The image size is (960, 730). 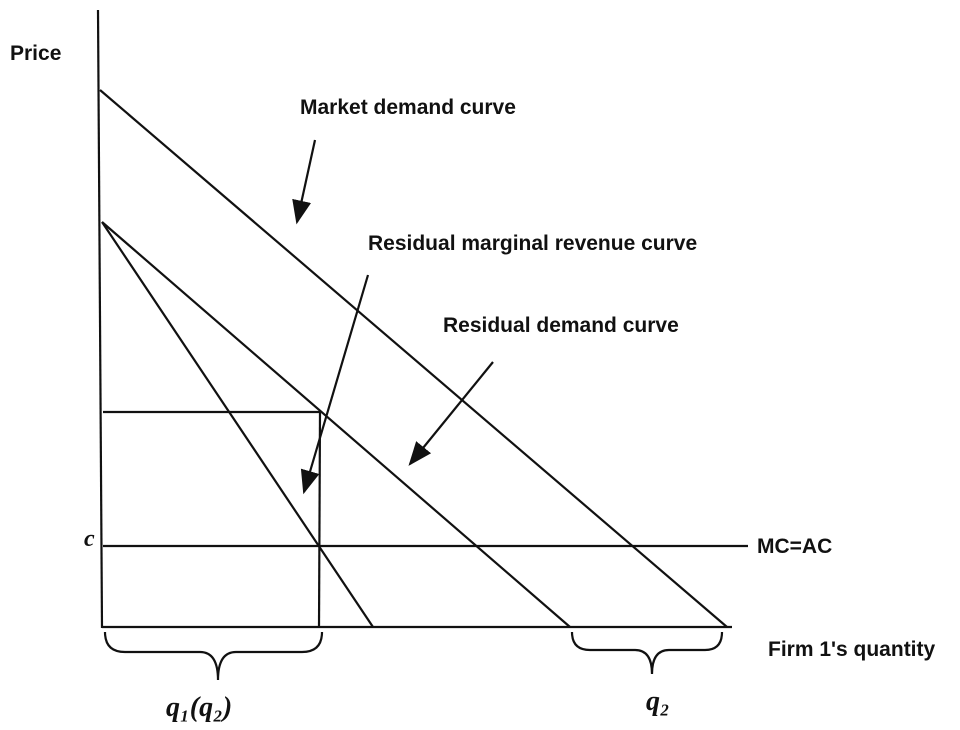 What do you see at coordinates (319, 519) in the screenshot?
I see `quantity-line` at bounding box center [319, 519].